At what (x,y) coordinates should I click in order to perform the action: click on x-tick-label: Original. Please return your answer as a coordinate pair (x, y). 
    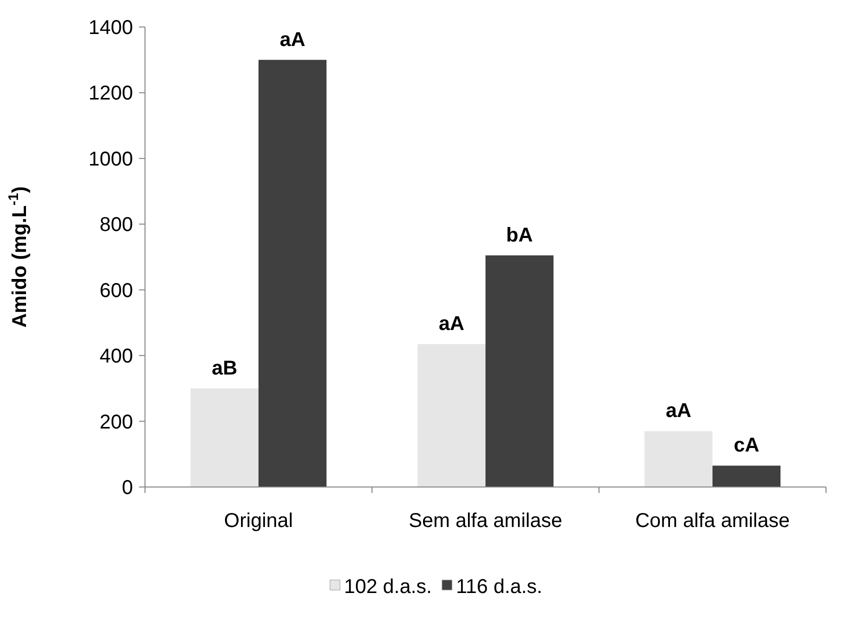
    Looking at the image, I should click on (258, 521).